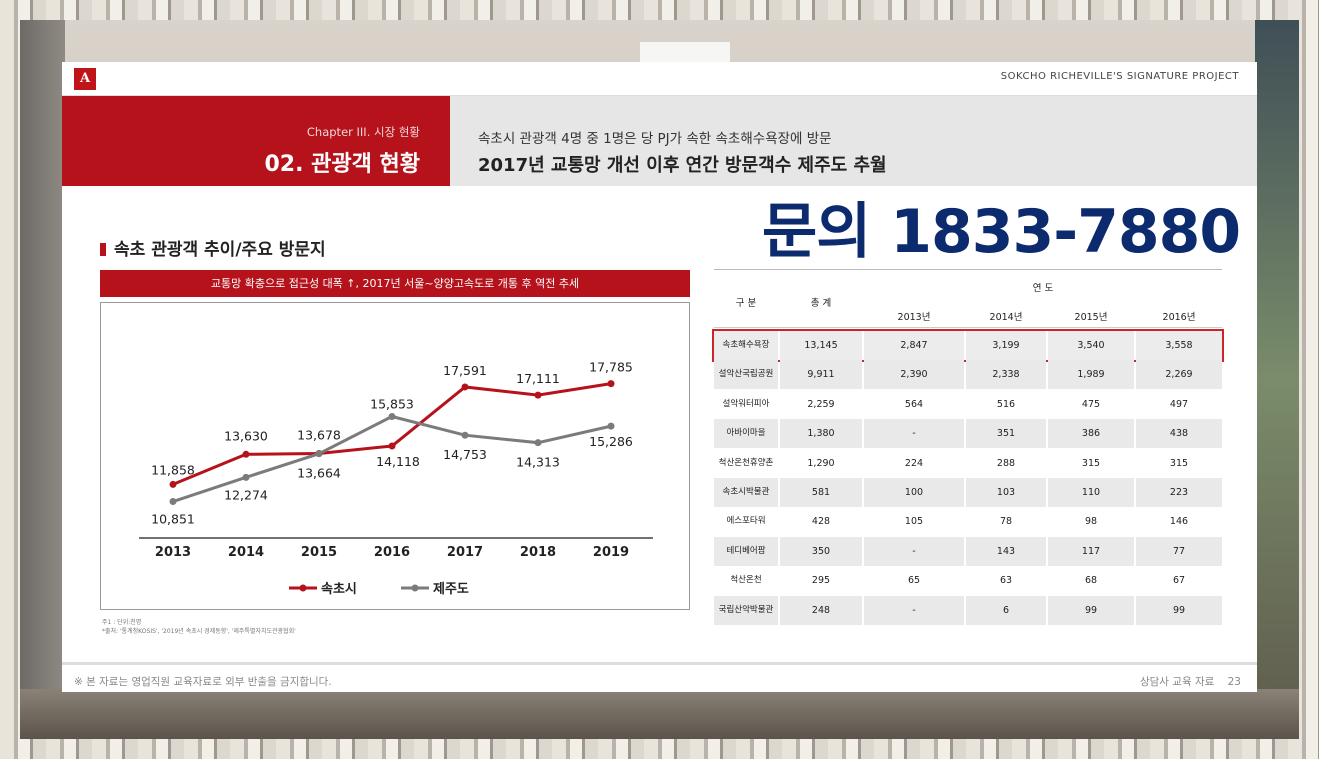 Image resolution: width=1319 pixels, height=759 pixels. What do you see at coordinates (246, 435) in the screenshot?
I see `data-label: 13,630` at bounding box center [246, 435].